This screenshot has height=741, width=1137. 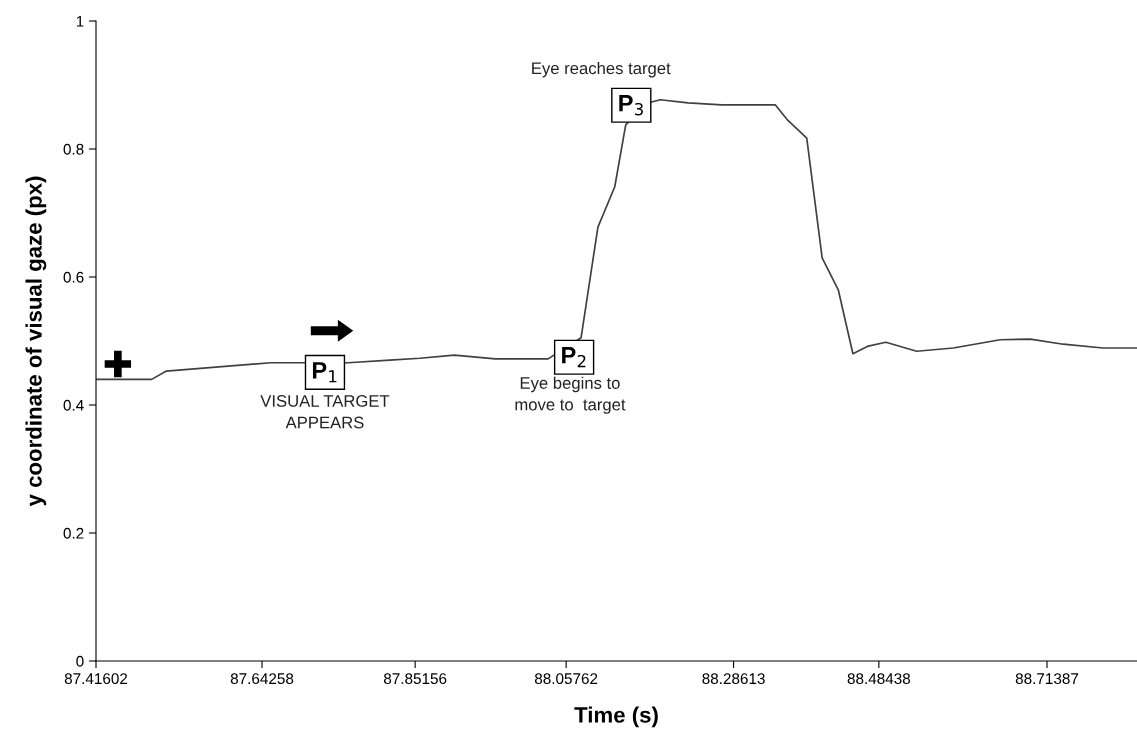 I want to click on annotation: Eye begins to move to target, so click(x=570, y=395).